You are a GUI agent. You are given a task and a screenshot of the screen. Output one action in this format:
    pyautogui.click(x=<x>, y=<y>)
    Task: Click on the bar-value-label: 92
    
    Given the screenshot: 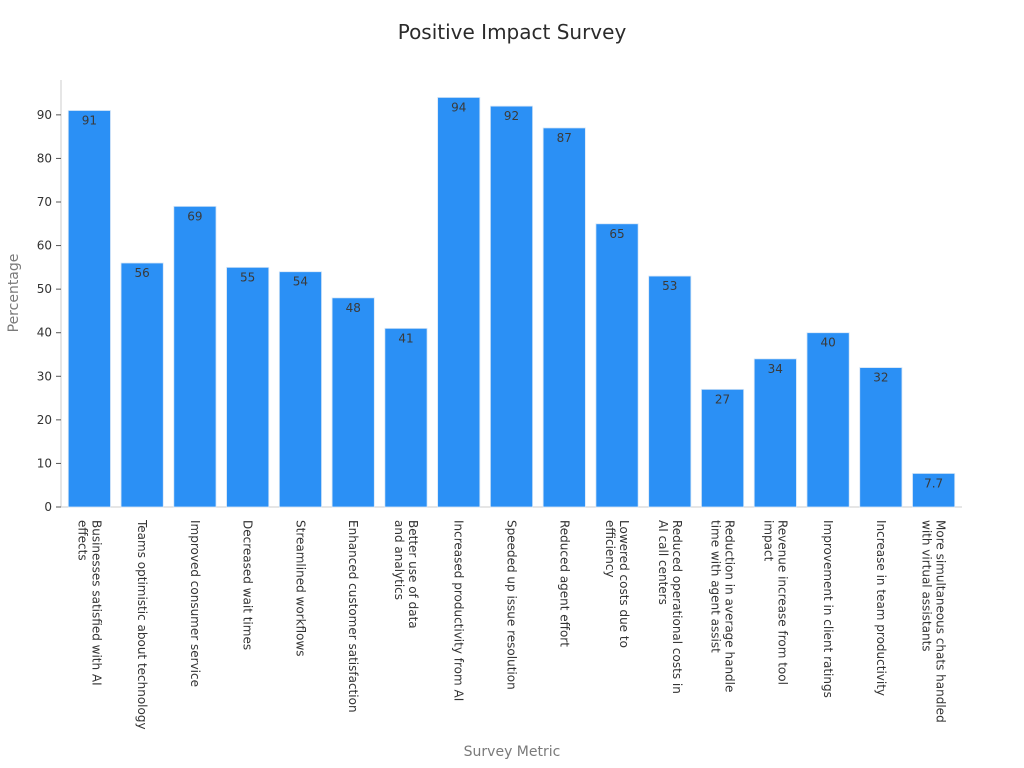 What is the action you would take?
    pyautogui.click(x=511, y=116)
    